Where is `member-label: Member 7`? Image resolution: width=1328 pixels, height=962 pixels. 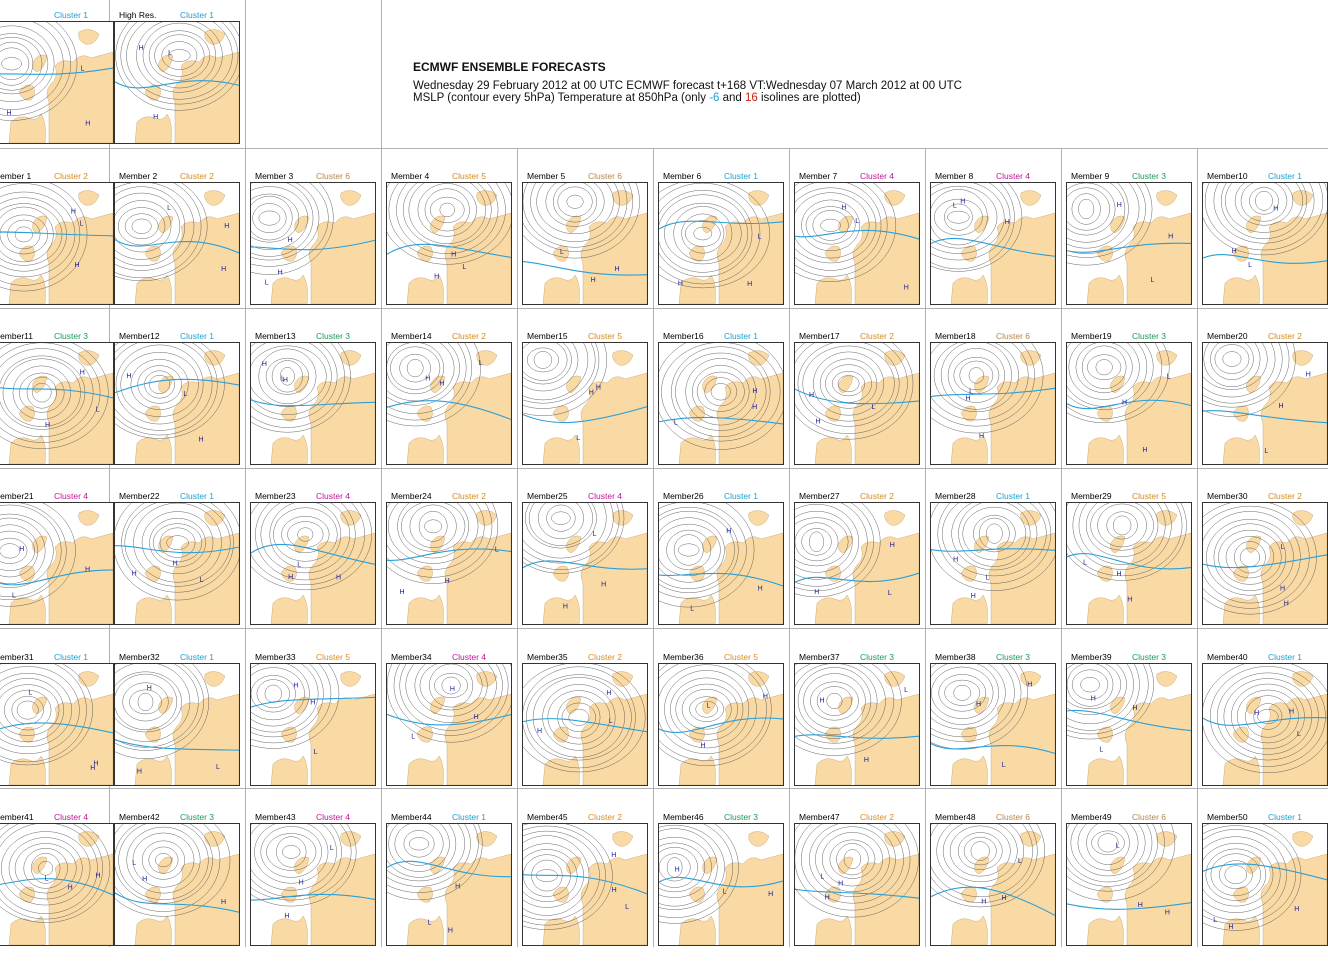
member-label: Member 7 is located at coordinates (818, 176).